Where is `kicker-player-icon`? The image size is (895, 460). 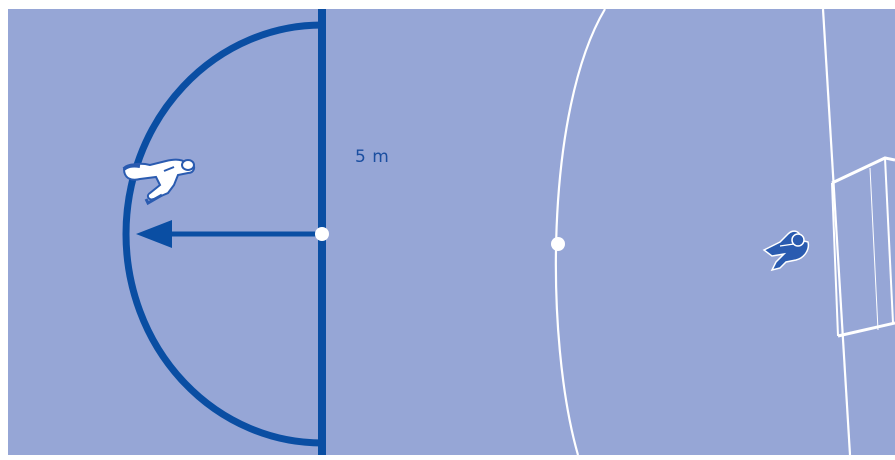 kicker-player-icon is located at coordinates (159, 182).